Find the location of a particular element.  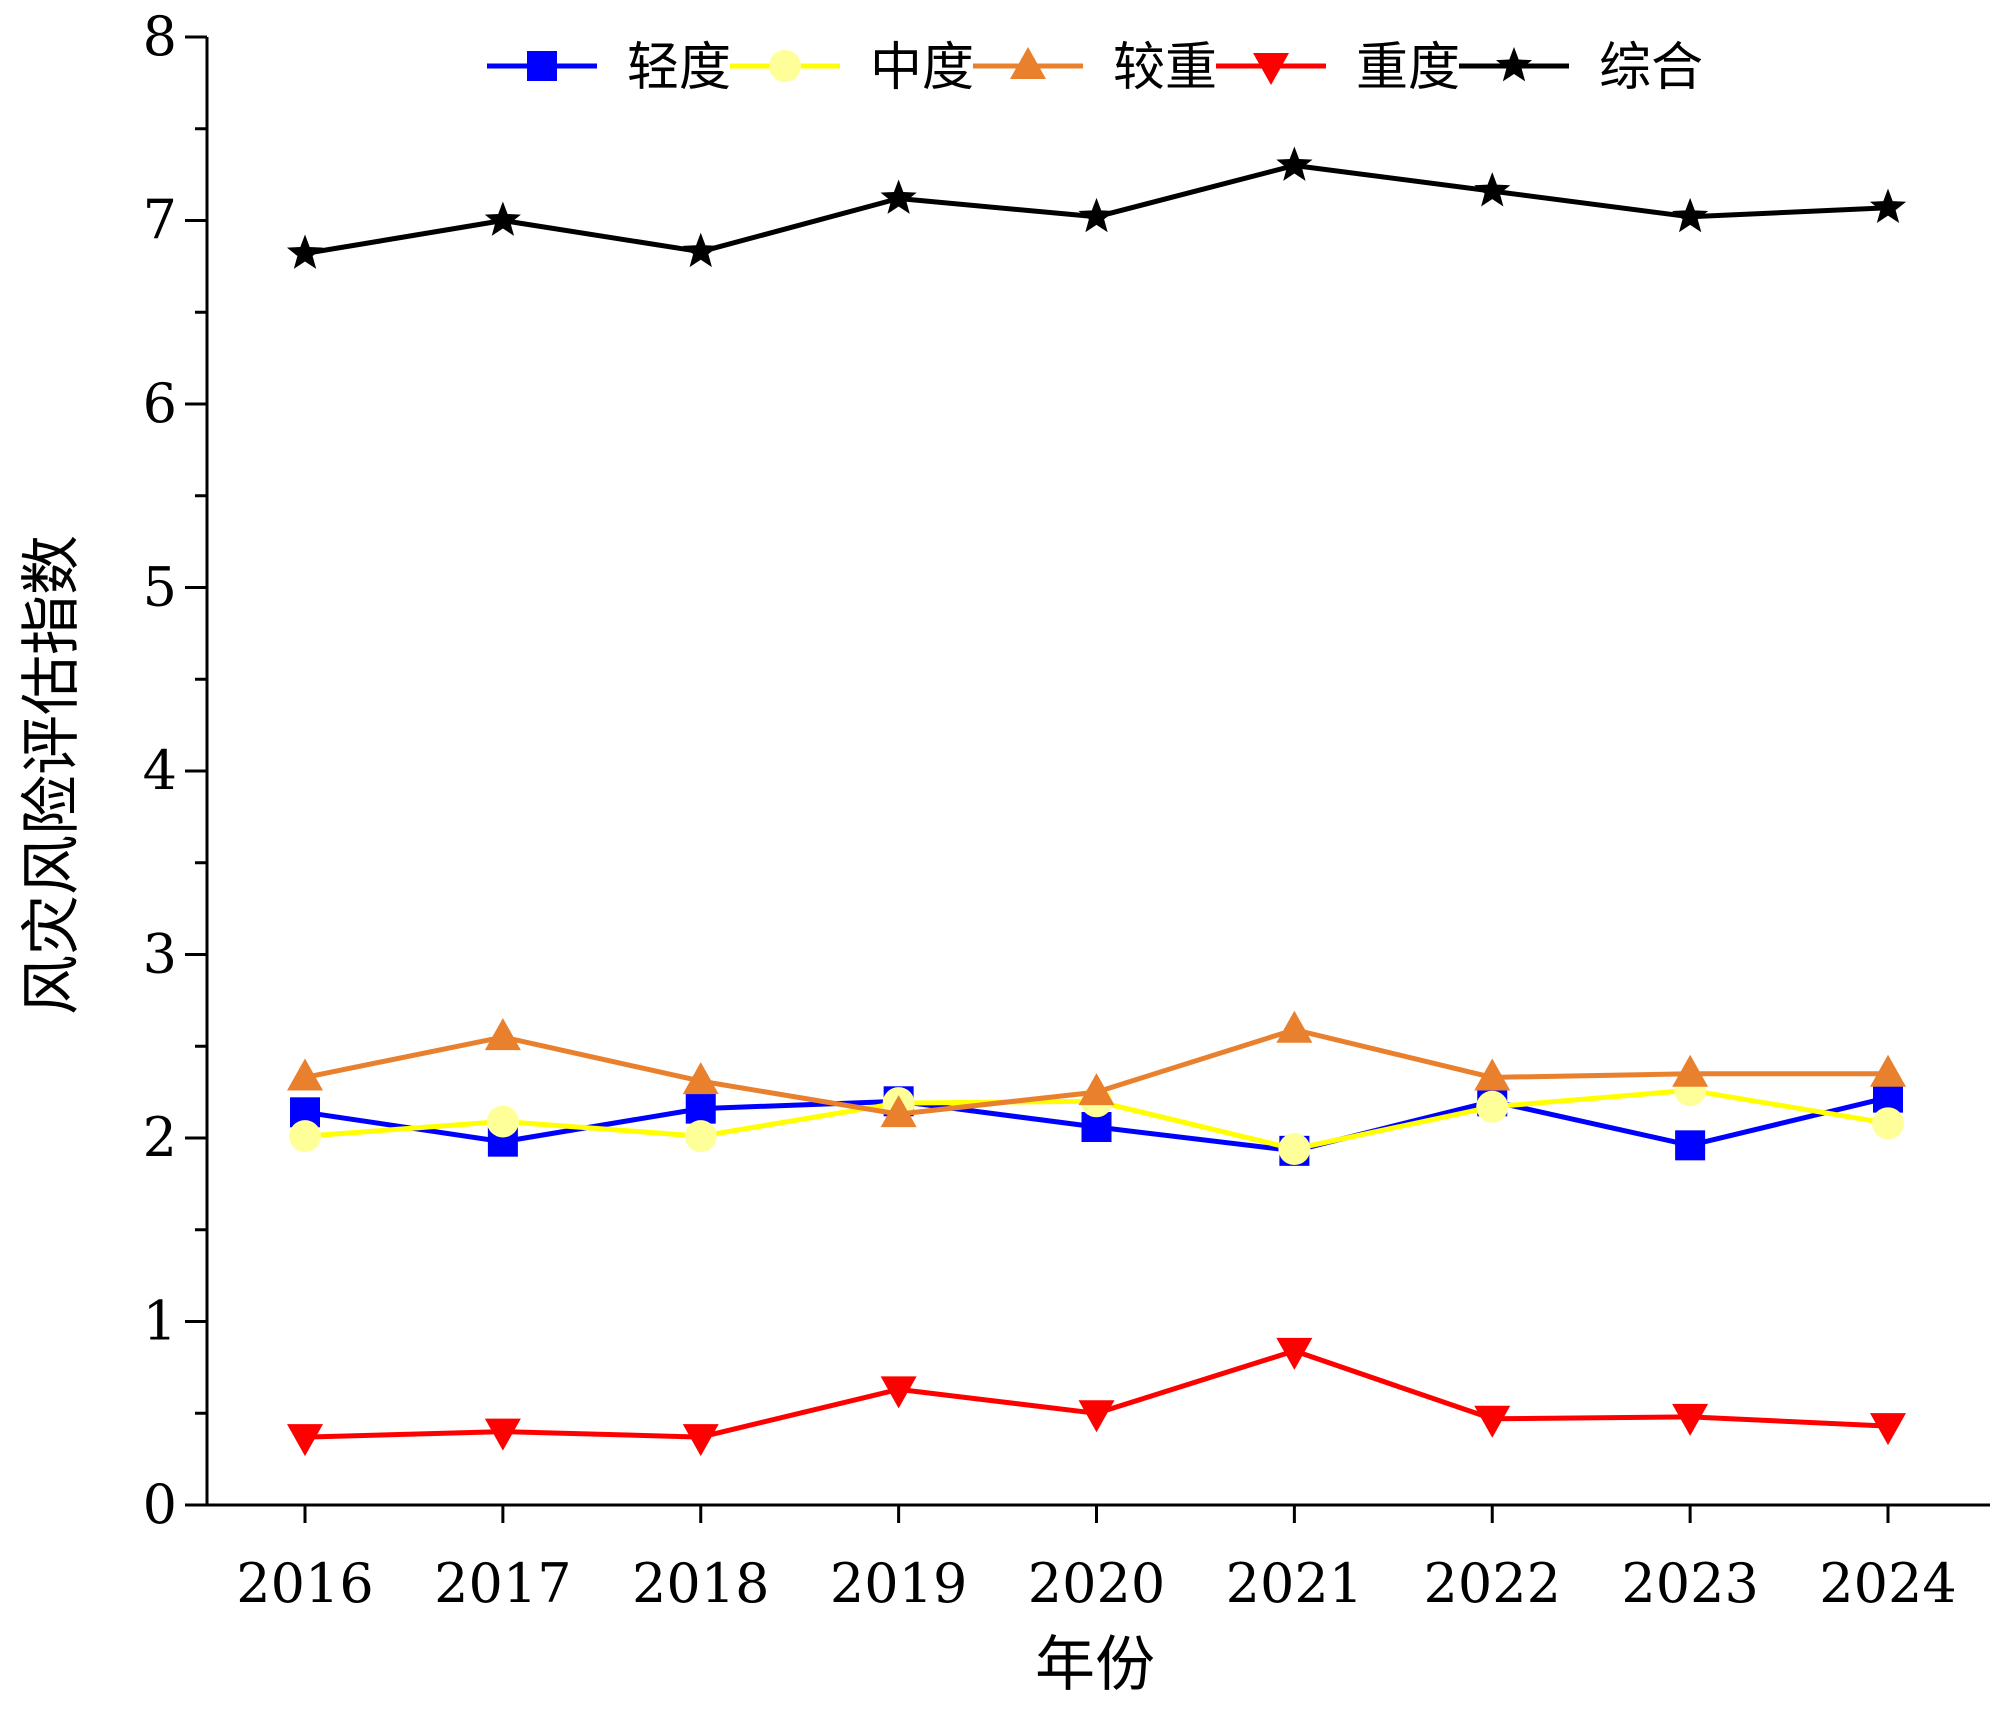

x-tick-label: 2022 is located at coordinates (1492, 1583).